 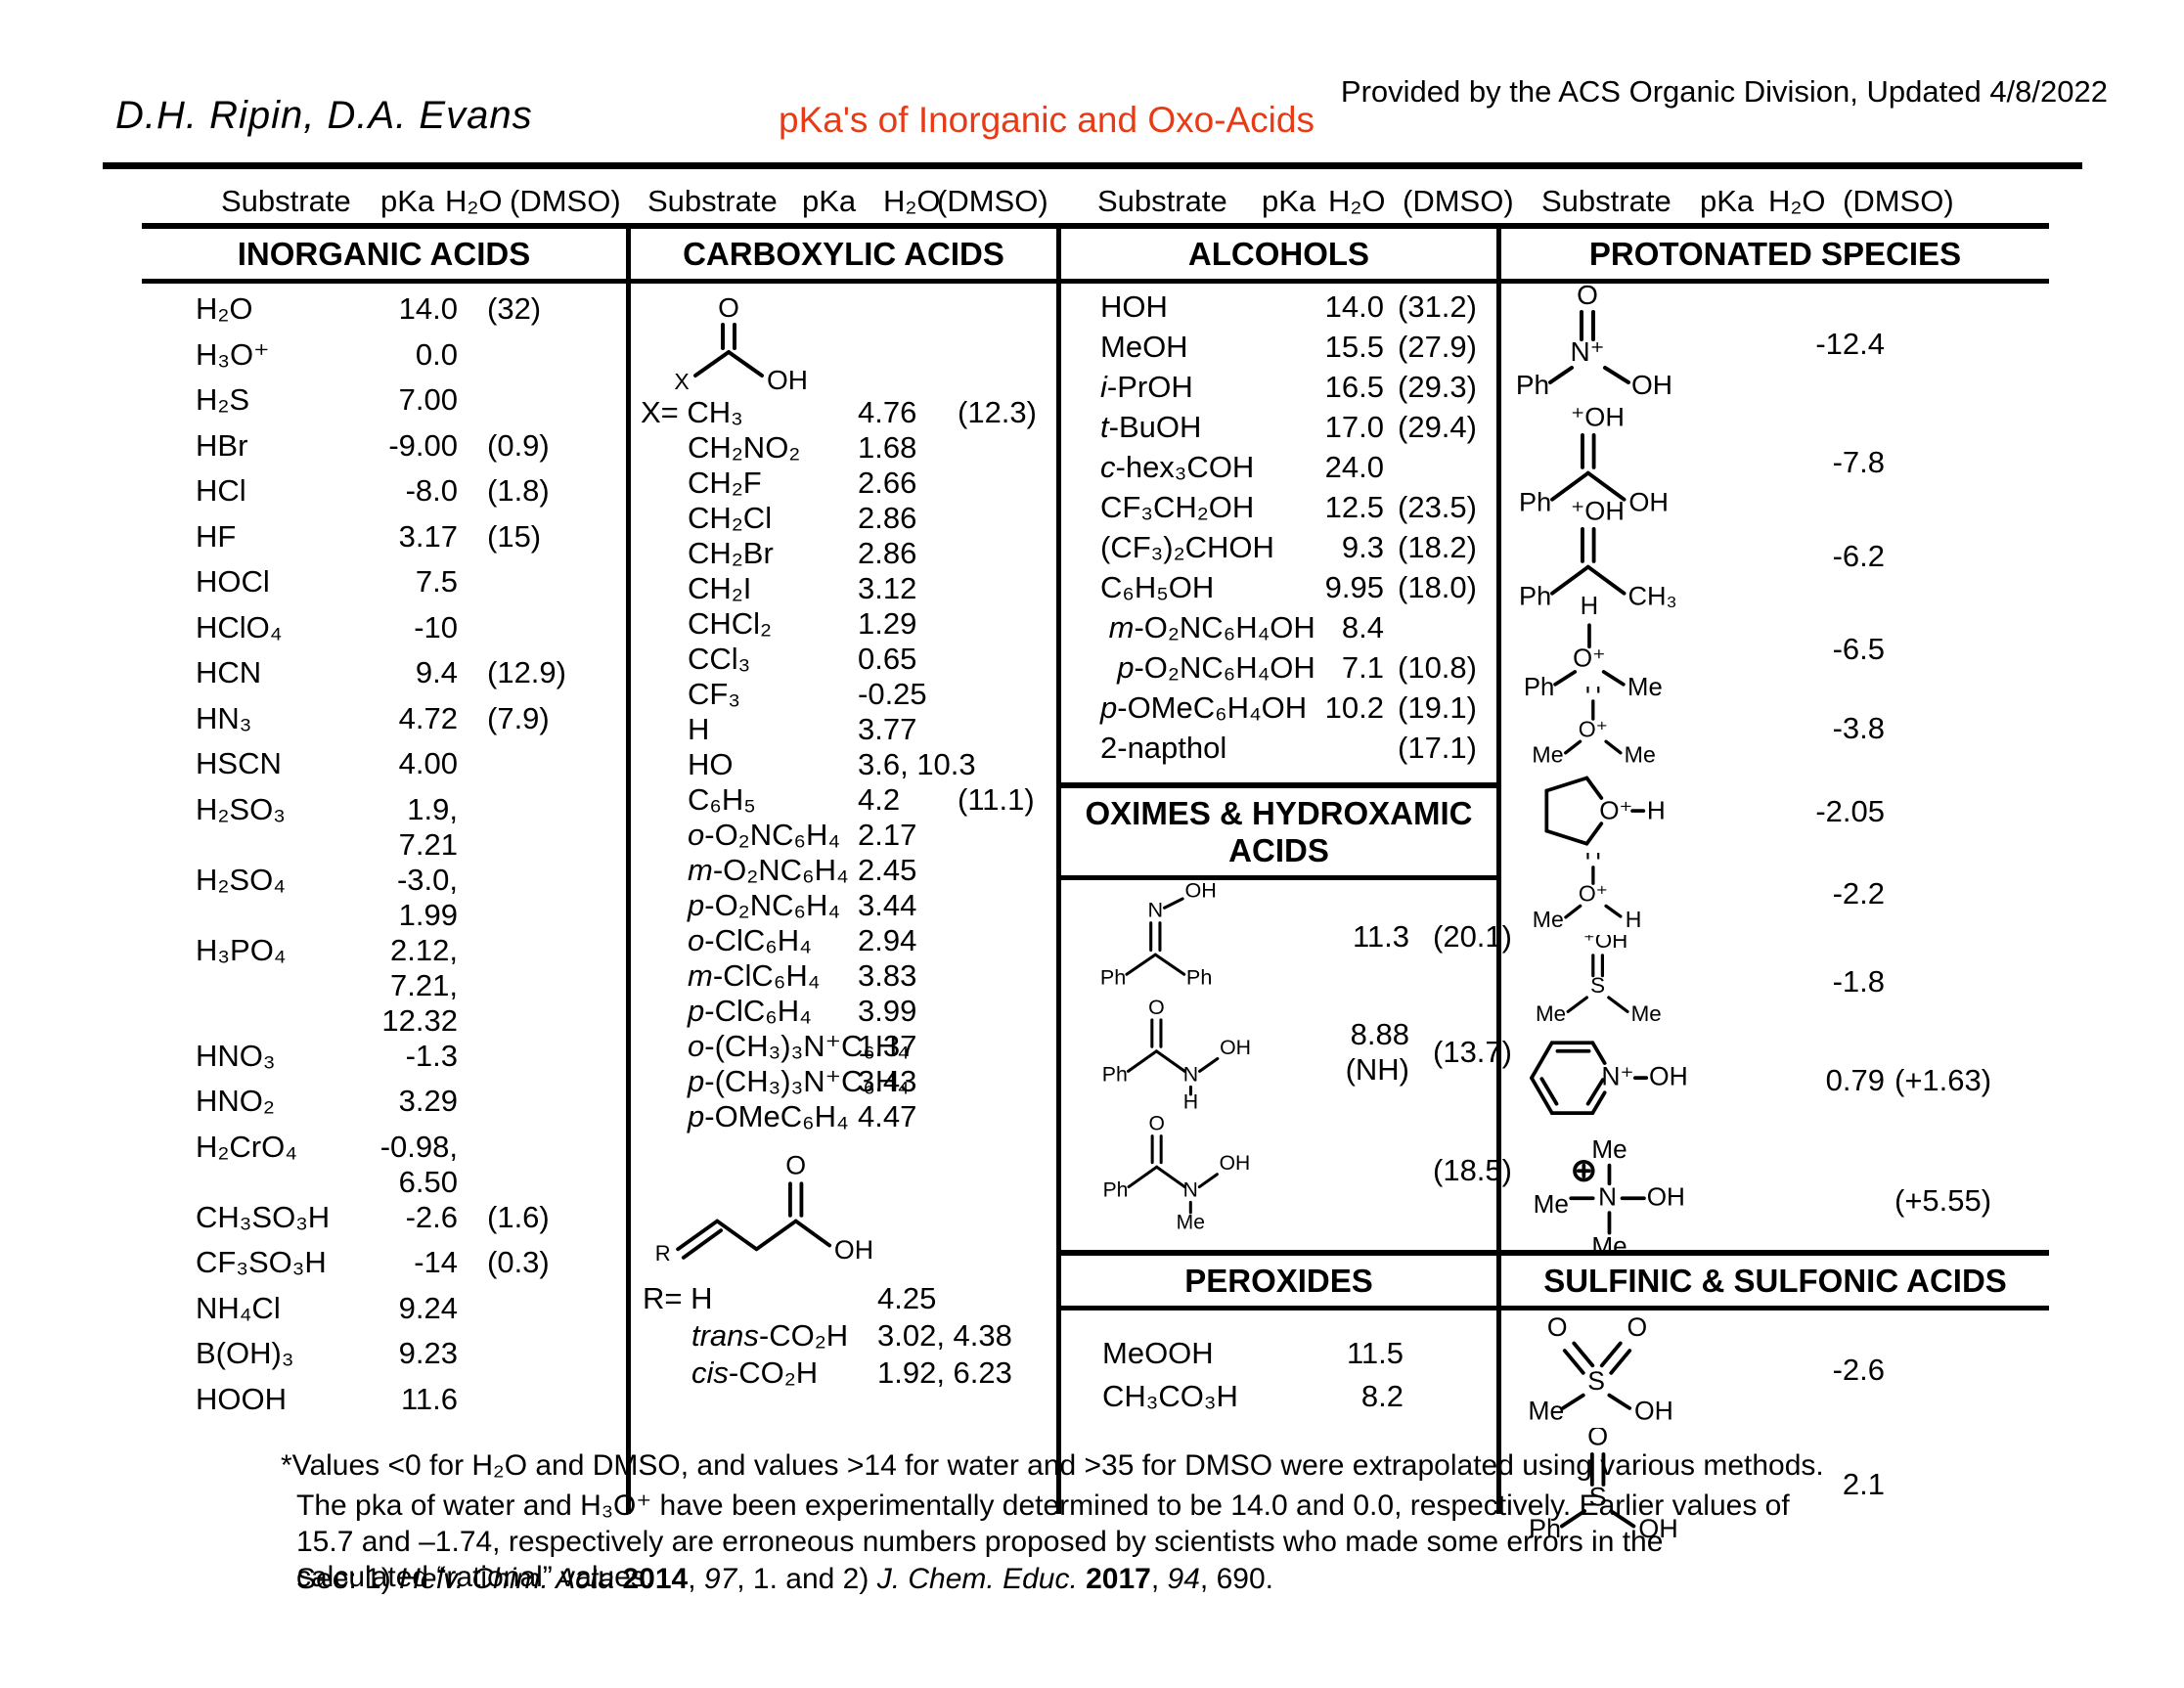 I want to click on pka-h2o-value: 7.00, so click(x=428, y=399).